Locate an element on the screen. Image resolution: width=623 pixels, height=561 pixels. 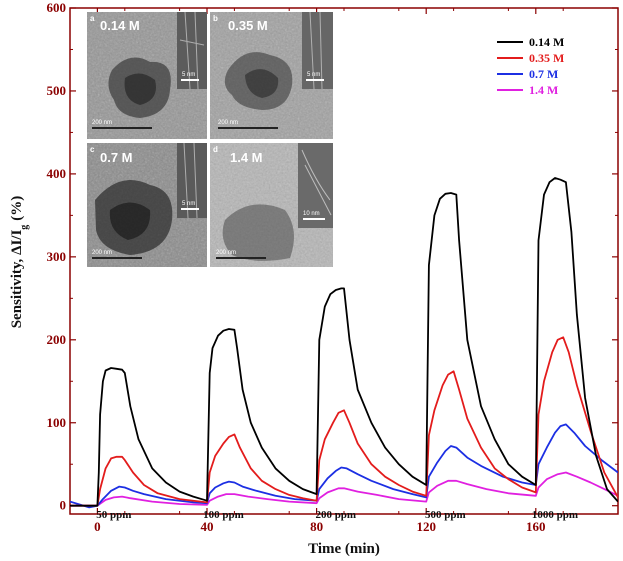
y-tick-label: 100 is located at coordinates (57, 422).